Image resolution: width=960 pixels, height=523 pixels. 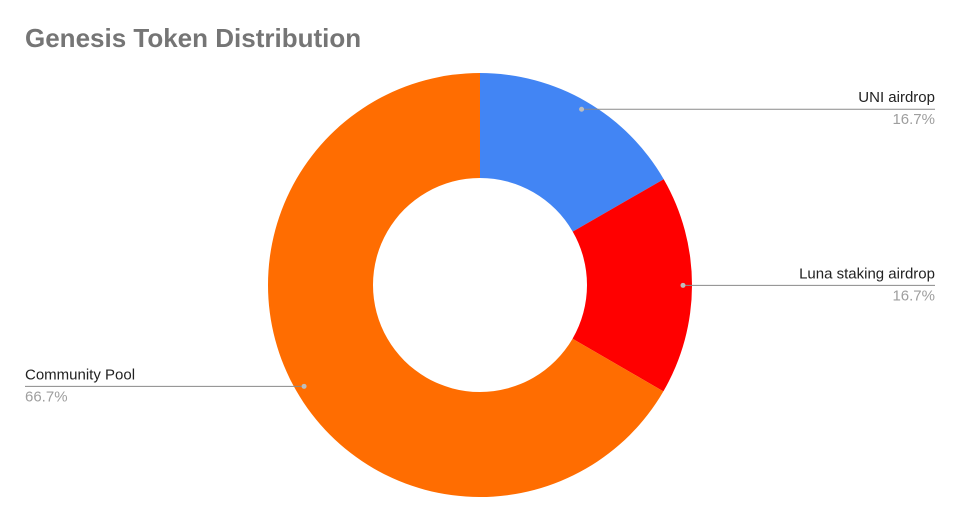 What do you see at coordinates (867, 273) in the screenshot?
I see `legend-label: Luna staking airdrop` at bounding box center [867, 273].